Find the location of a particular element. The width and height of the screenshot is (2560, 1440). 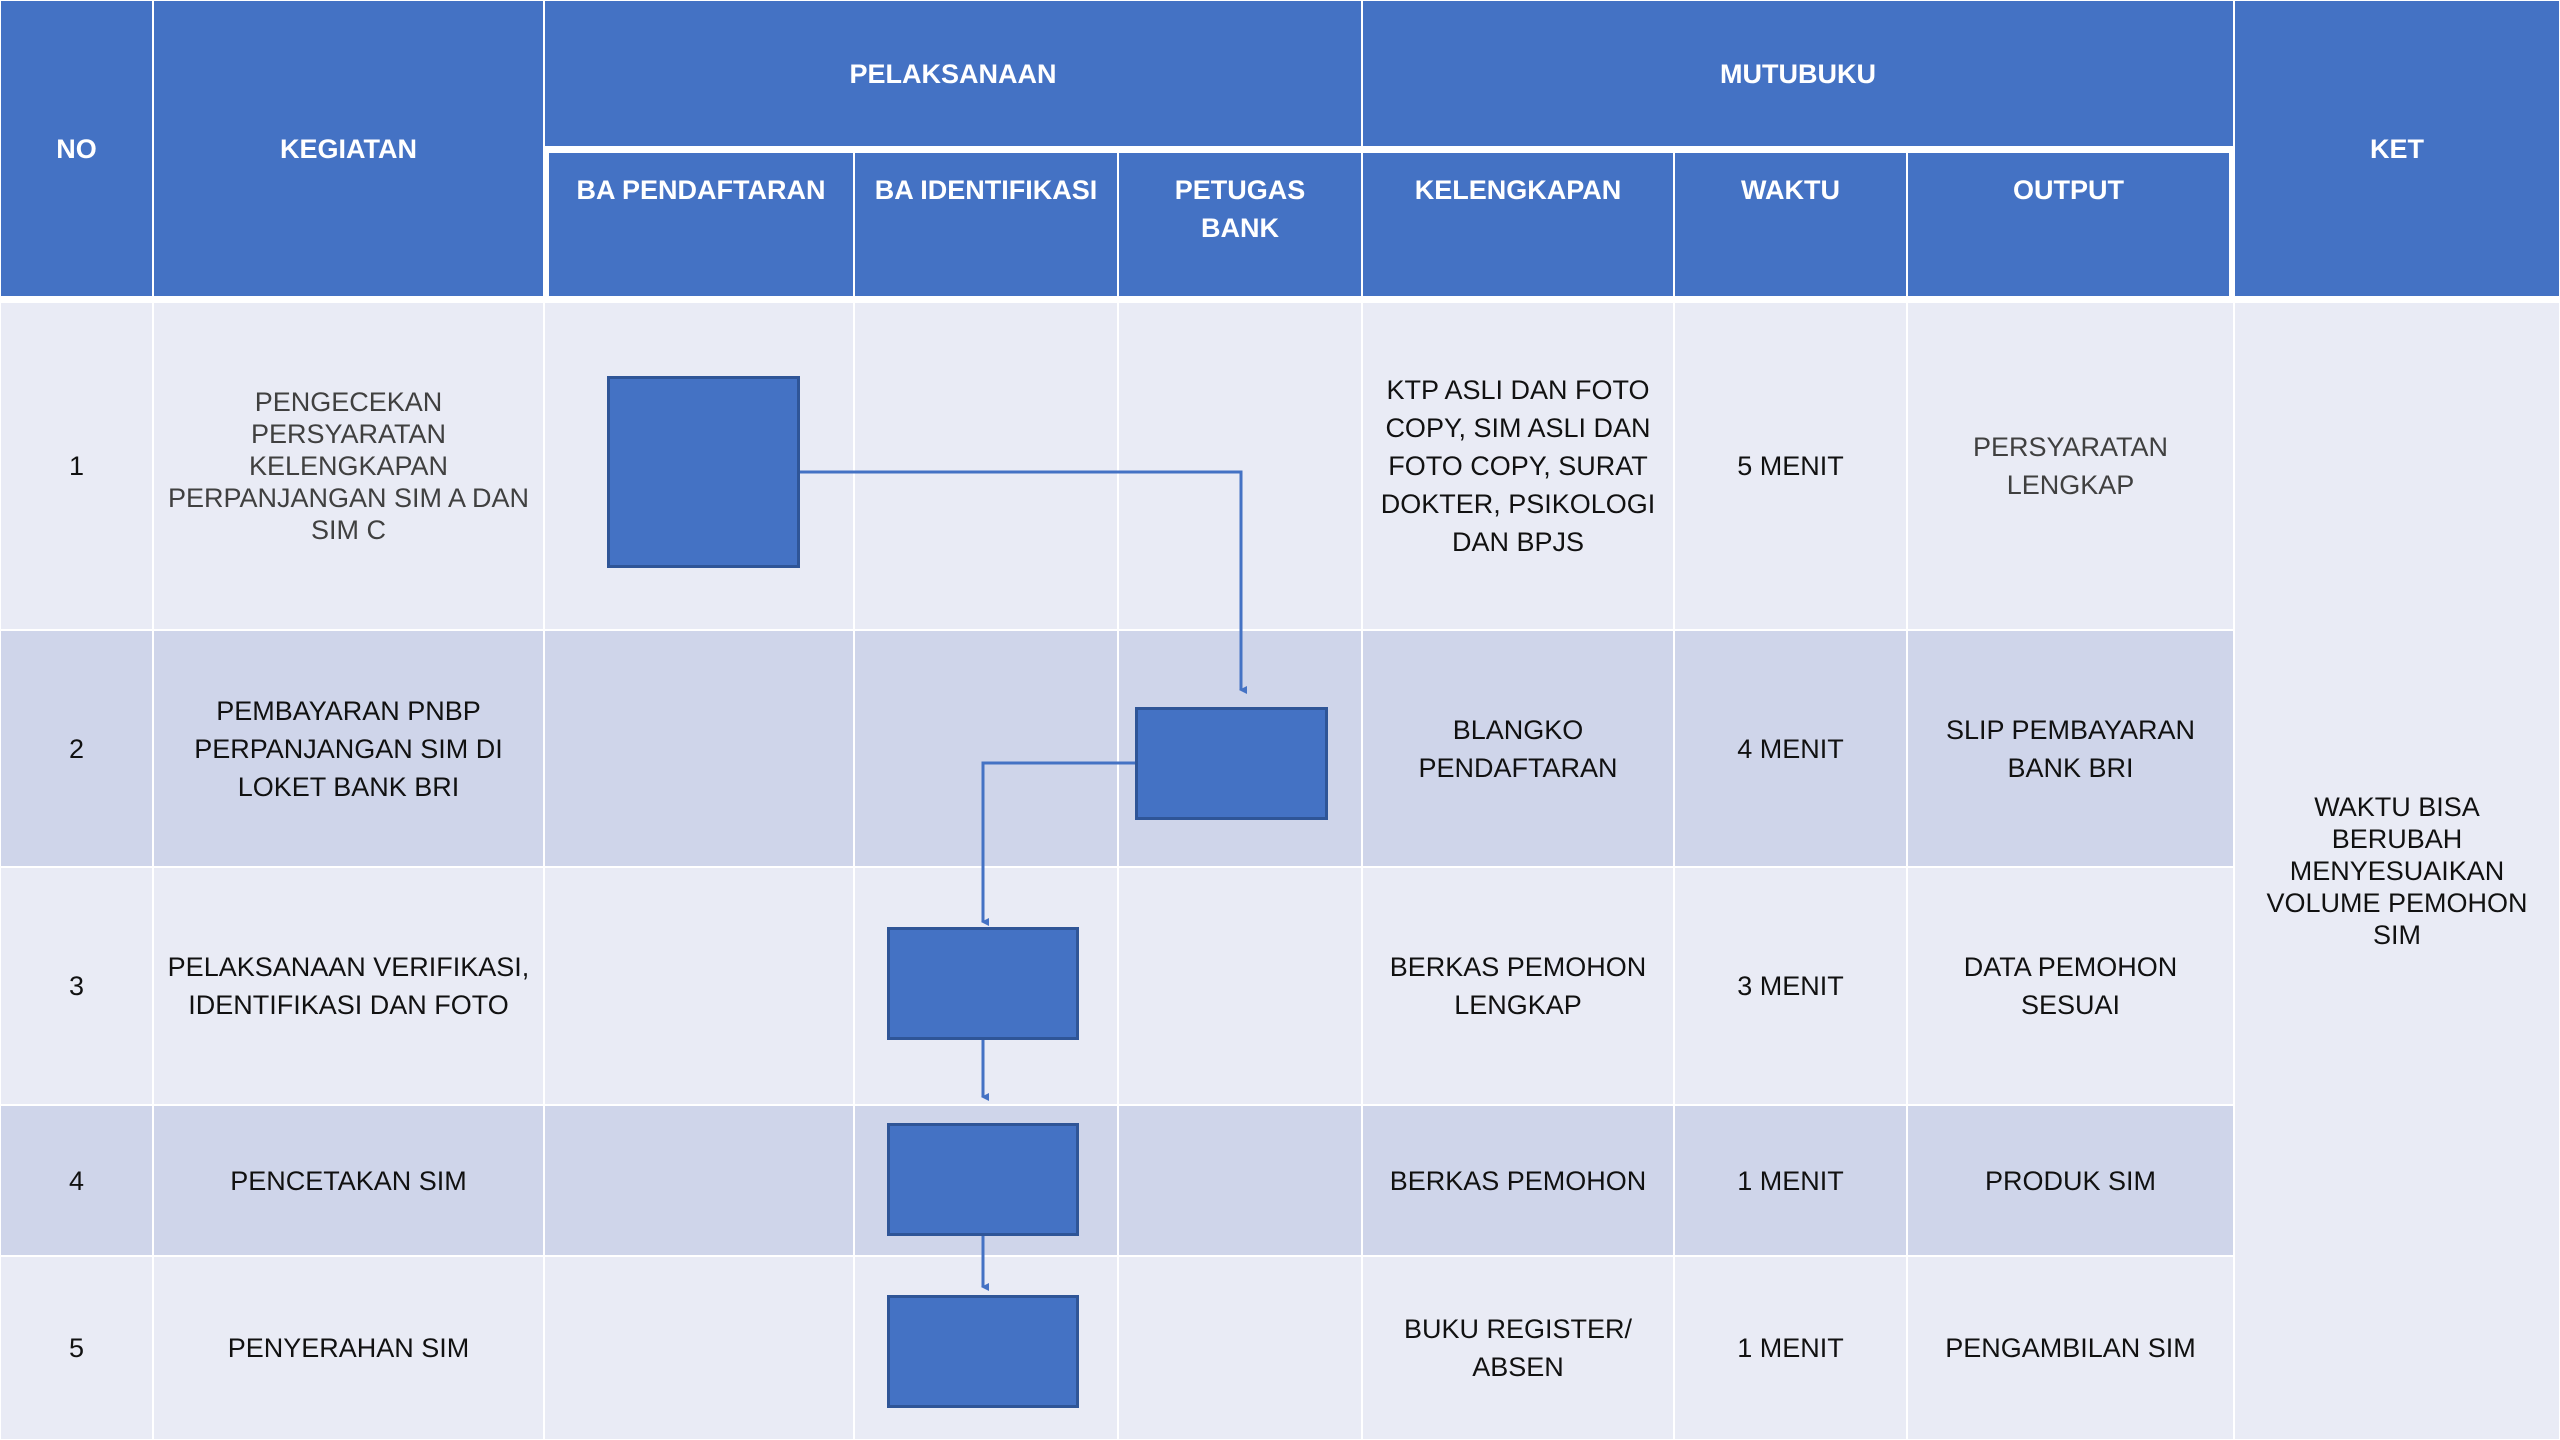

header-no: NO is located at coordinates (76, 148).